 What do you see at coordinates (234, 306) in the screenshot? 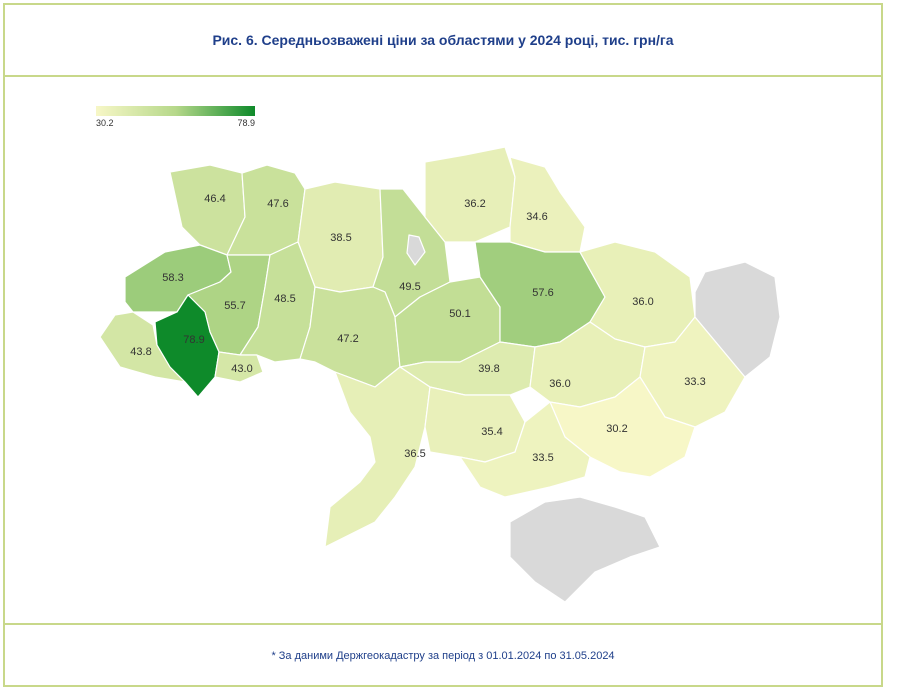
I see `region-label-ternopil: 55.7` at bounding box center [234, 306].